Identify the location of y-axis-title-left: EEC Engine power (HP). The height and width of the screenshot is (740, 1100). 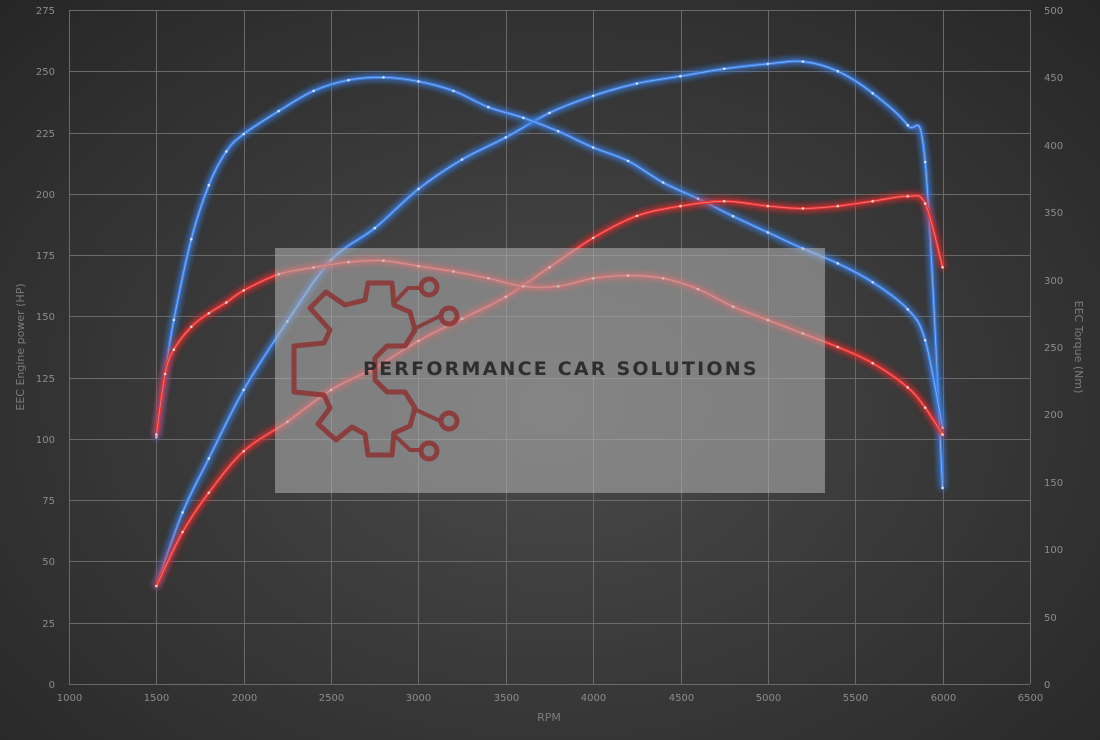
(20, 346).